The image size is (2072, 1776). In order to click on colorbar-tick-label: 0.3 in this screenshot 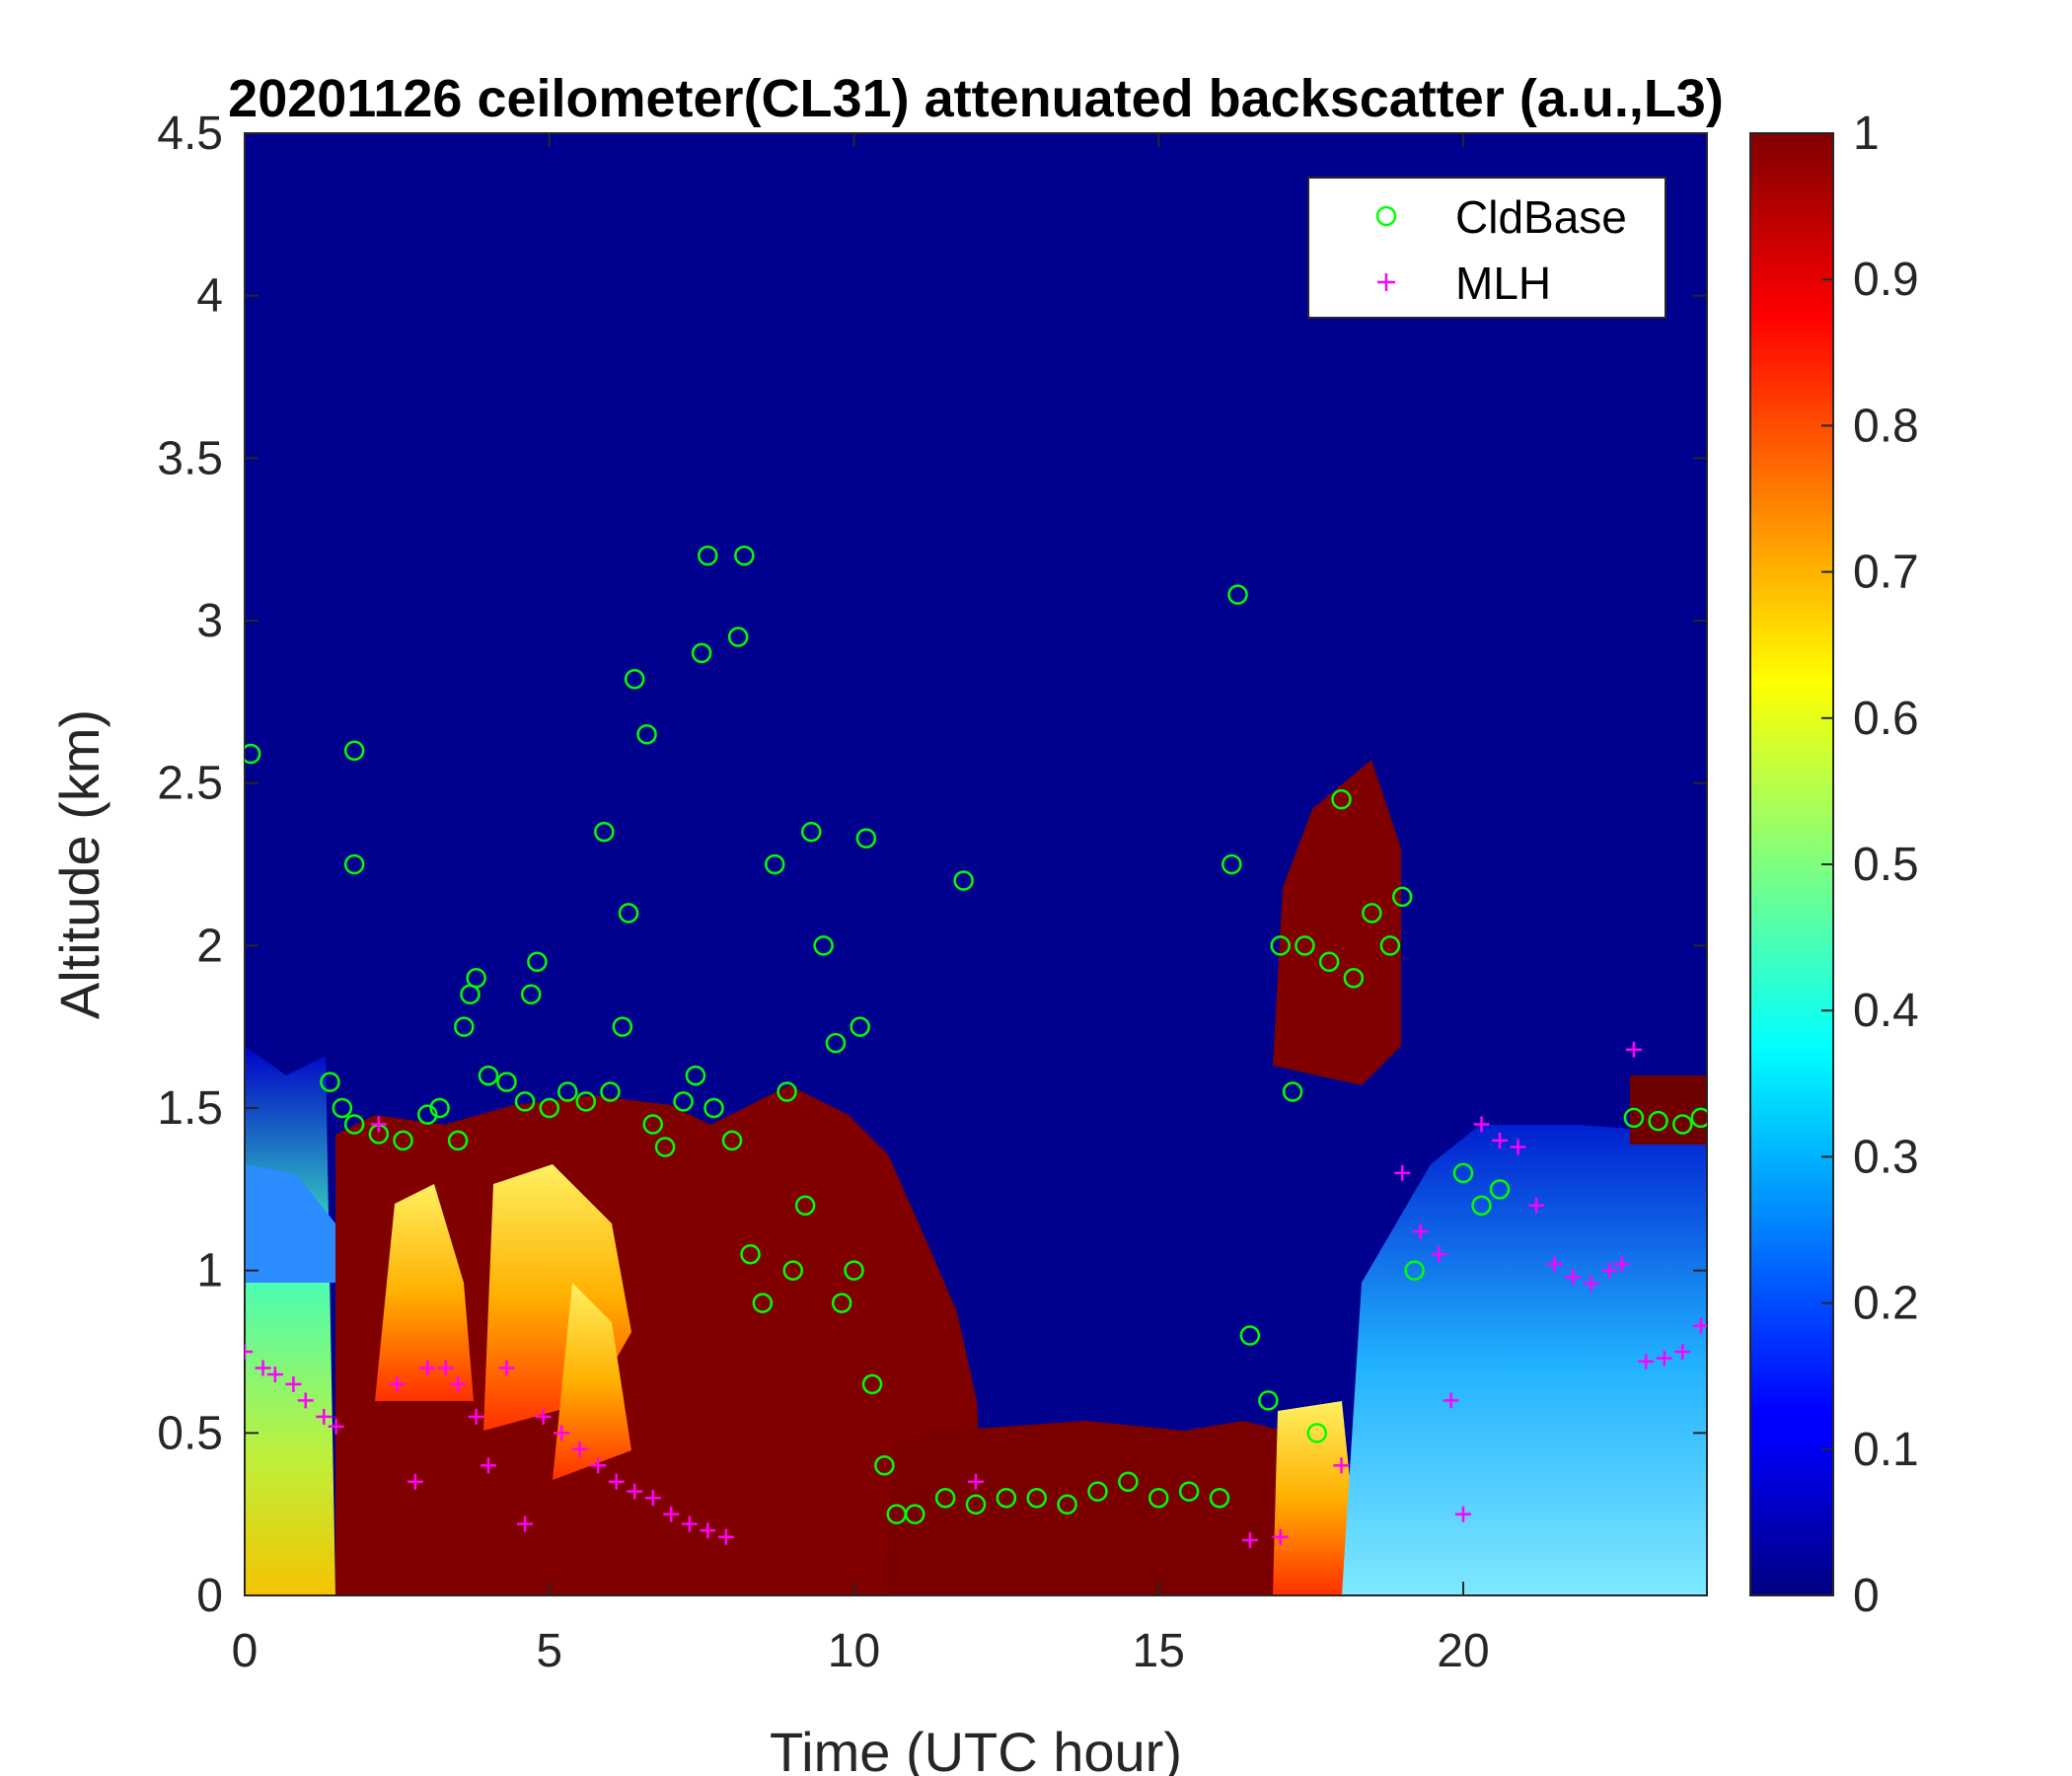, I will do `click(1886, 1157)`.